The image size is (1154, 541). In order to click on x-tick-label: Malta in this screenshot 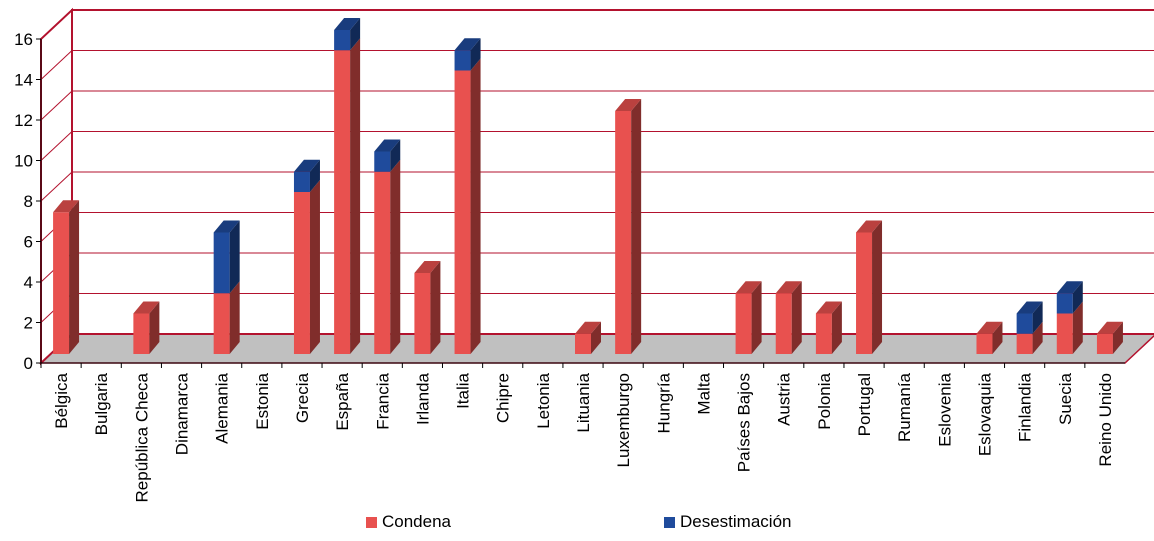, I will do `click(703, 393)`.